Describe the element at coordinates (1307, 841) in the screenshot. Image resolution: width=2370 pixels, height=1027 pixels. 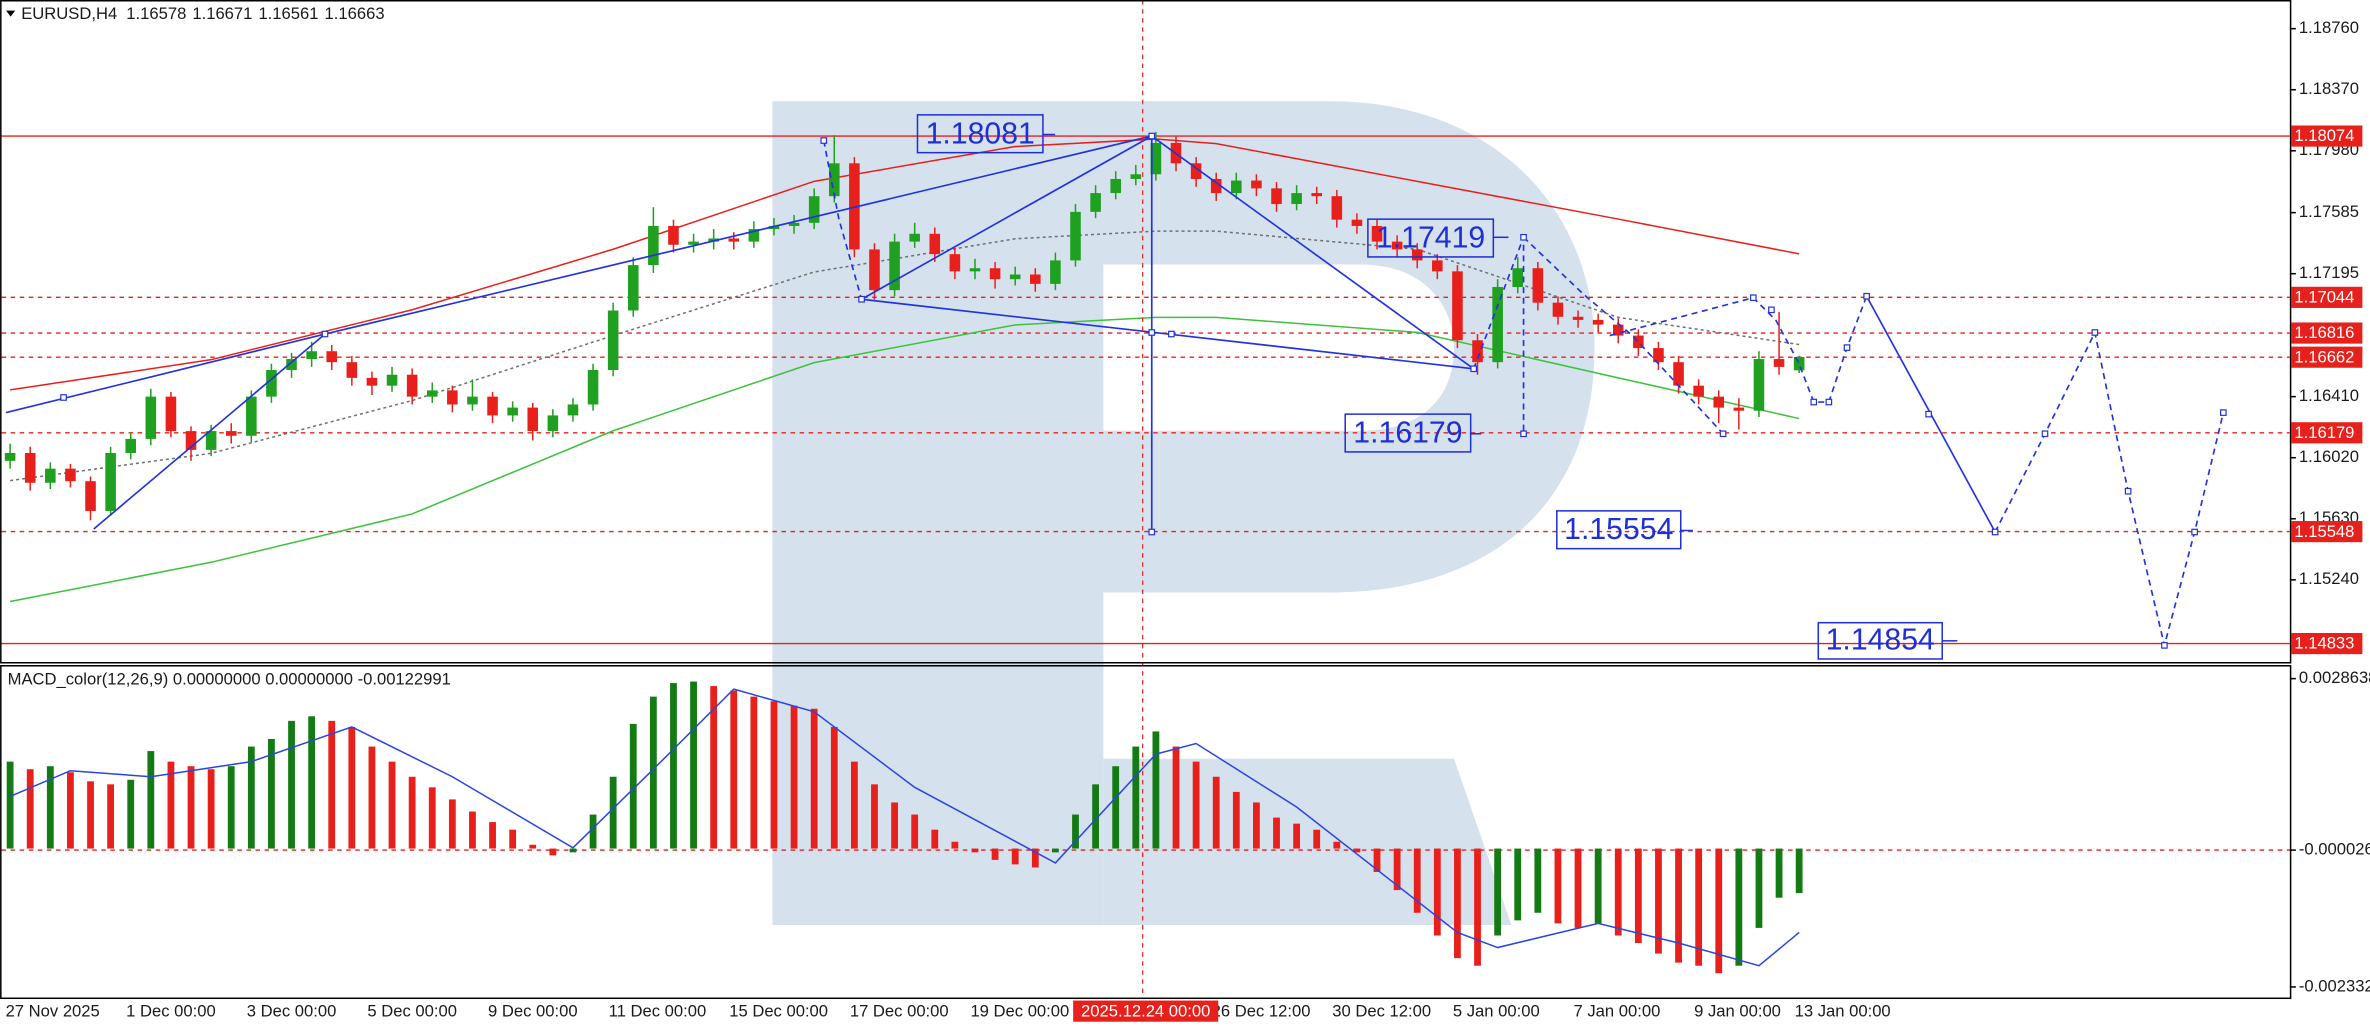
I see `watermark` at that location.